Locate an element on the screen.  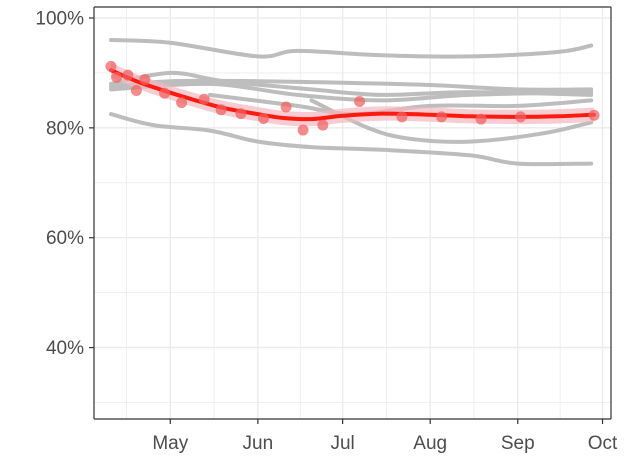
y-tick-label: 100% is located at coordinates (59, 18).